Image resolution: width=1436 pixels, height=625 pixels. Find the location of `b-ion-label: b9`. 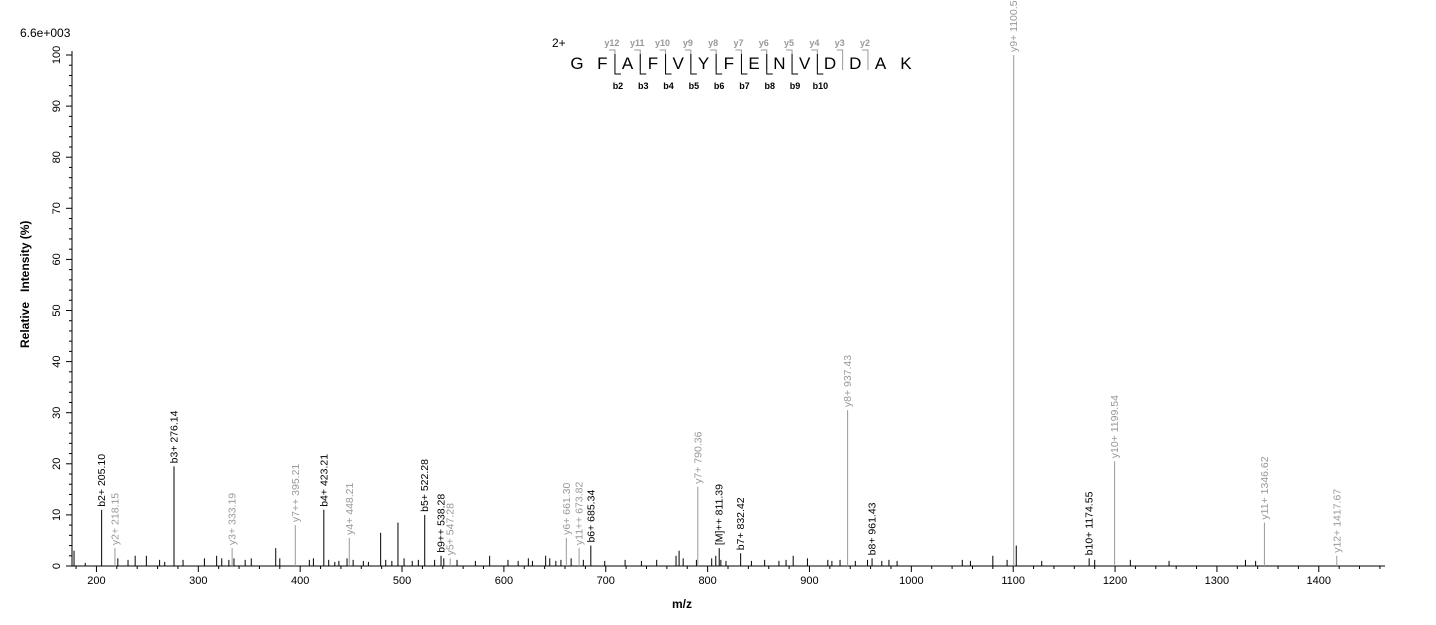

b-ion-label: b9 is located at coordinates (795, 86).